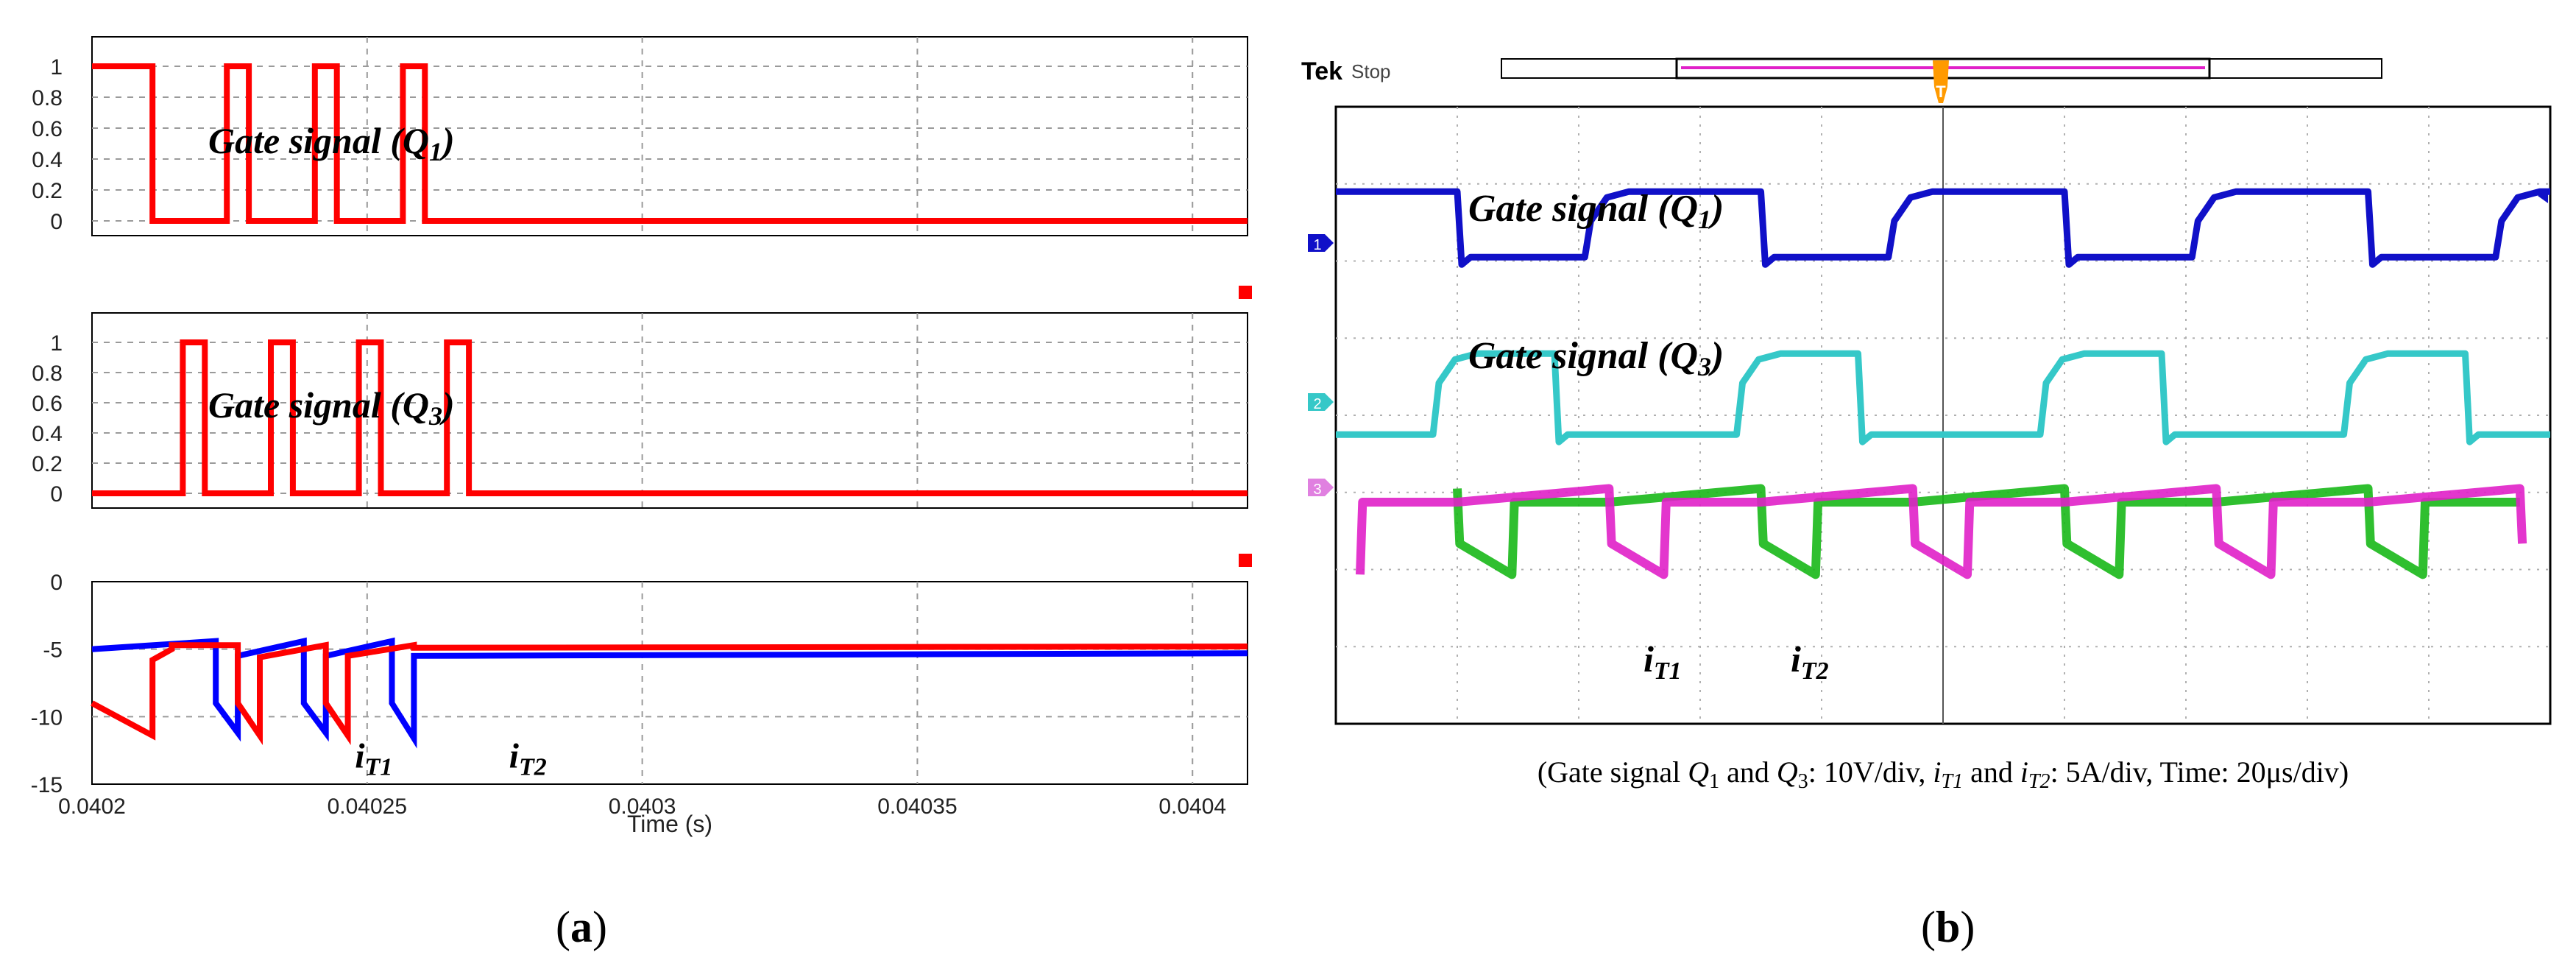 The height and width of the screenshot is (980, 2576). I want to click on iT2-label-sub: T2, so click(533, 767).